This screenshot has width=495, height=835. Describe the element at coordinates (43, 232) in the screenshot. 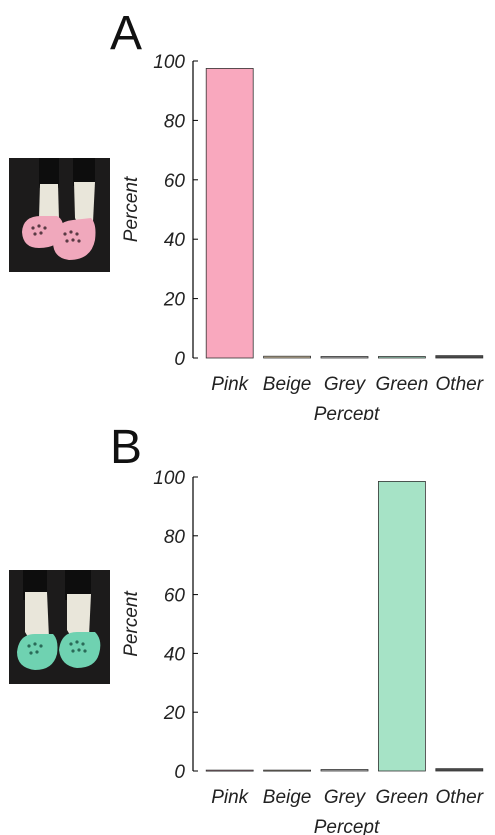

I see `clog-left` at that location.